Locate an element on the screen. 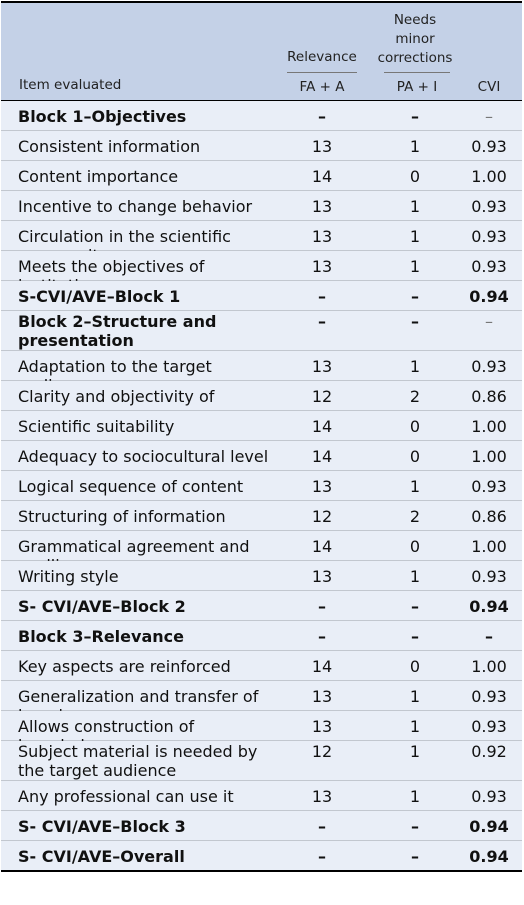 The width and height of the screenshot is (524, 905). table-row: Writing style 13 1 0.93 is located at coordinates (261, 576).